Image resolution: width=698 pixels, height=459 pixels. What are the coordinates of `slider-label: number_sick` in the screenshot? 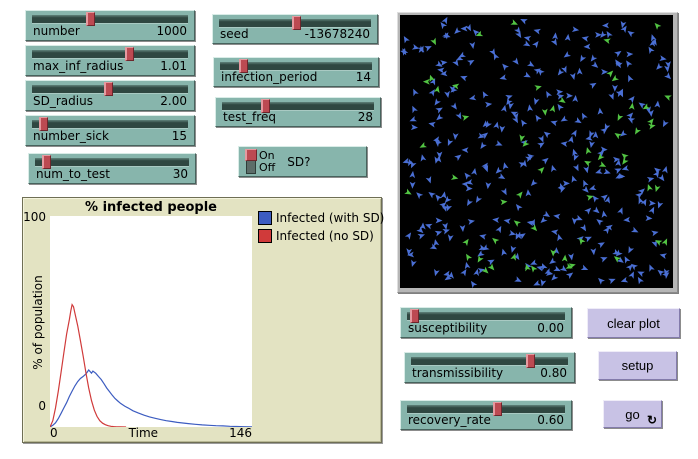 It's located at (71, 136).